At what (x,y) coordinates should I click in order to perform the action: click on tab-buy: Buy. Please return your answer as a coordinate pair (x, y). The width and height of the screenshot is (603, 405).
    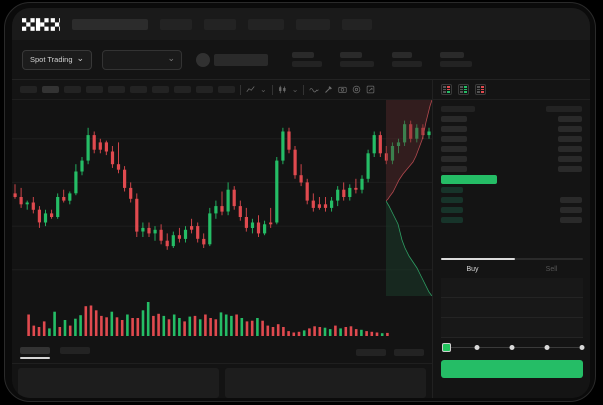
    Looking at the image, I should click on (472, 269).